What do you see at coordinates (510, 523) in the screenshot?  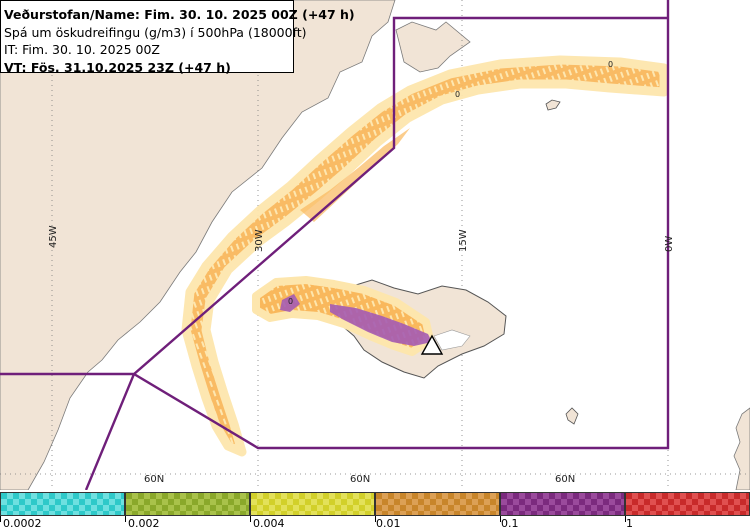 I see `legend-tick-label: 0.1` at bounding box center [510, 523].